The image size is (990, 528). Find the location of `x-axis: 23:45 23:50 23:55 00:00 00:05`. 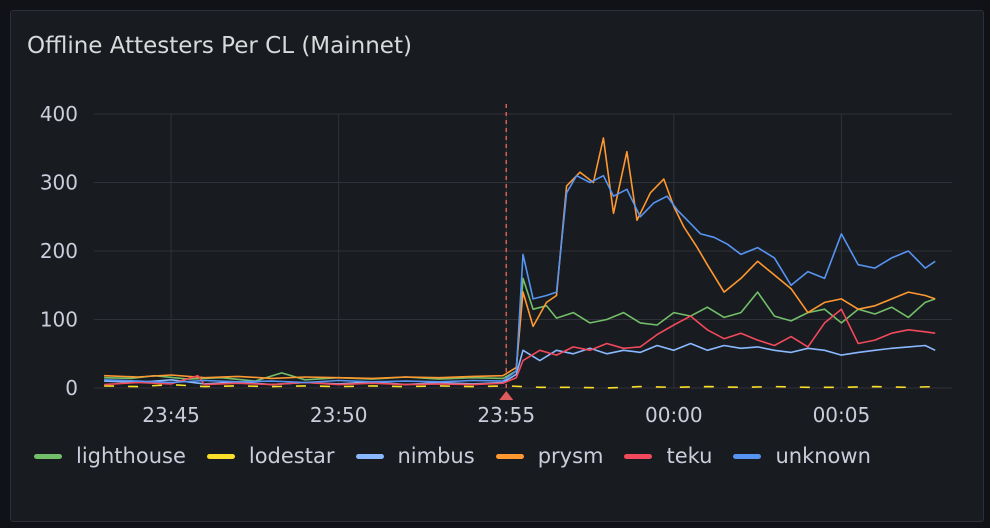

x-axis: 23:45 23:50 23:55 00:00 00:05 is located at coordinates (506, 415).